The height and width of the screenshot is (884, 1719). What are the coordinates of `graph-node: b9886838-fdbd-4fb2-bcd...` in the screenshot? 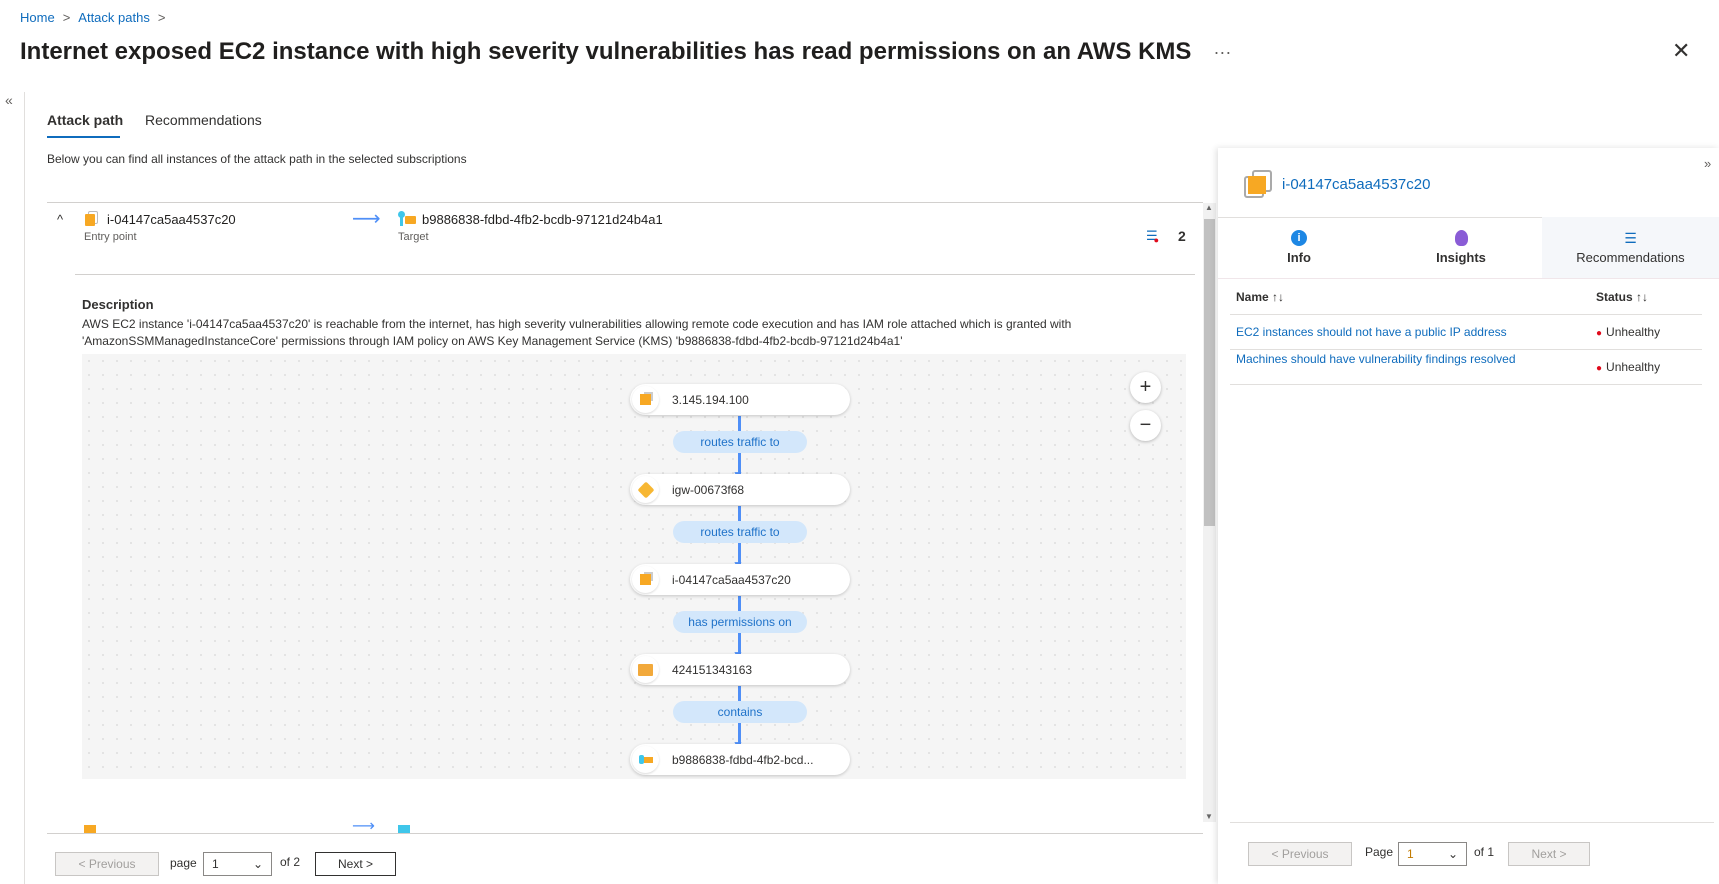 It's located at (740, 759).